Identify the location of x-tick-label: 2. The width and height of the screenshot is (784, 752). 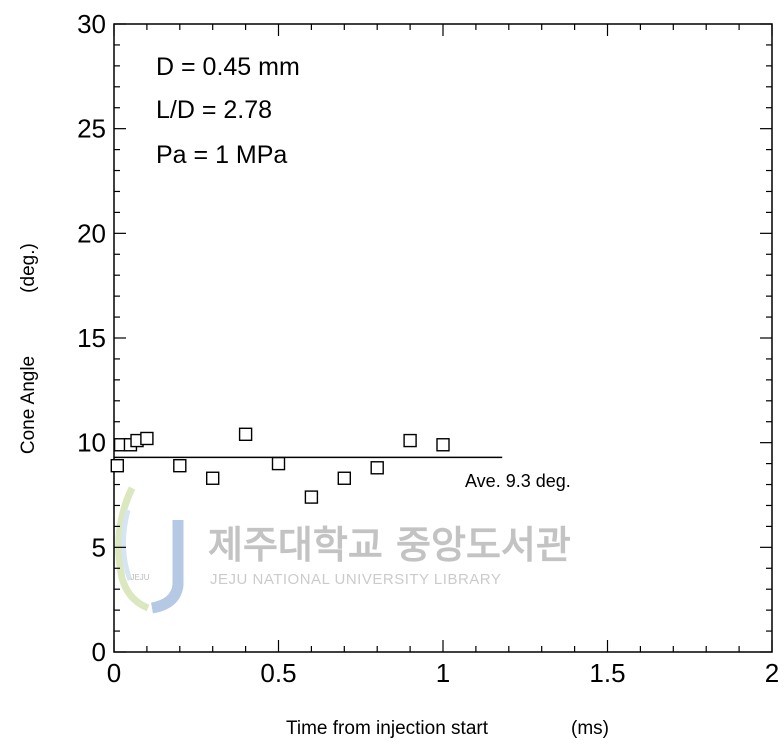
(772, 673).